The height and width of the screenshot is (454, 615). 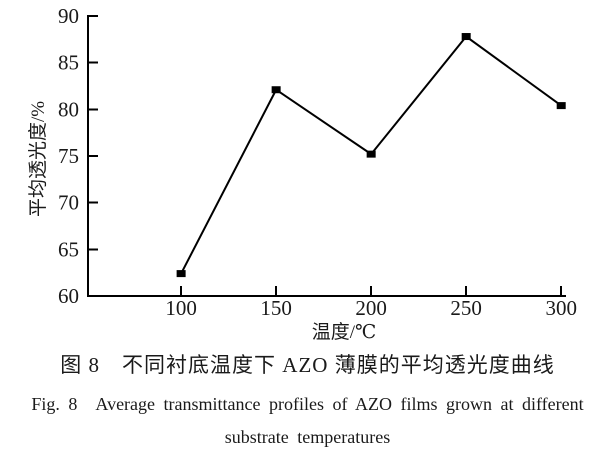 I want to click on y-tick-label: 85, so click(x=68, y=63).